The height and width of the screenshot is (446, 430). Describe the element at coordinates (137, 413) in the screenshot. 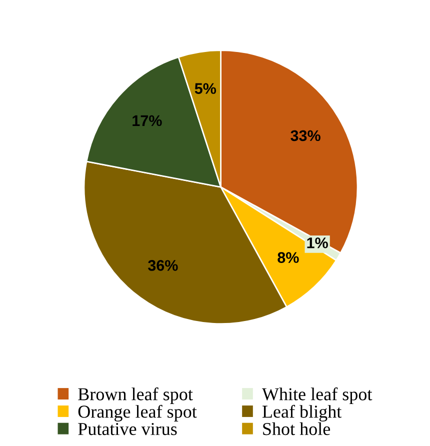

I see `legend-label: Orange leaf spot` at that location.